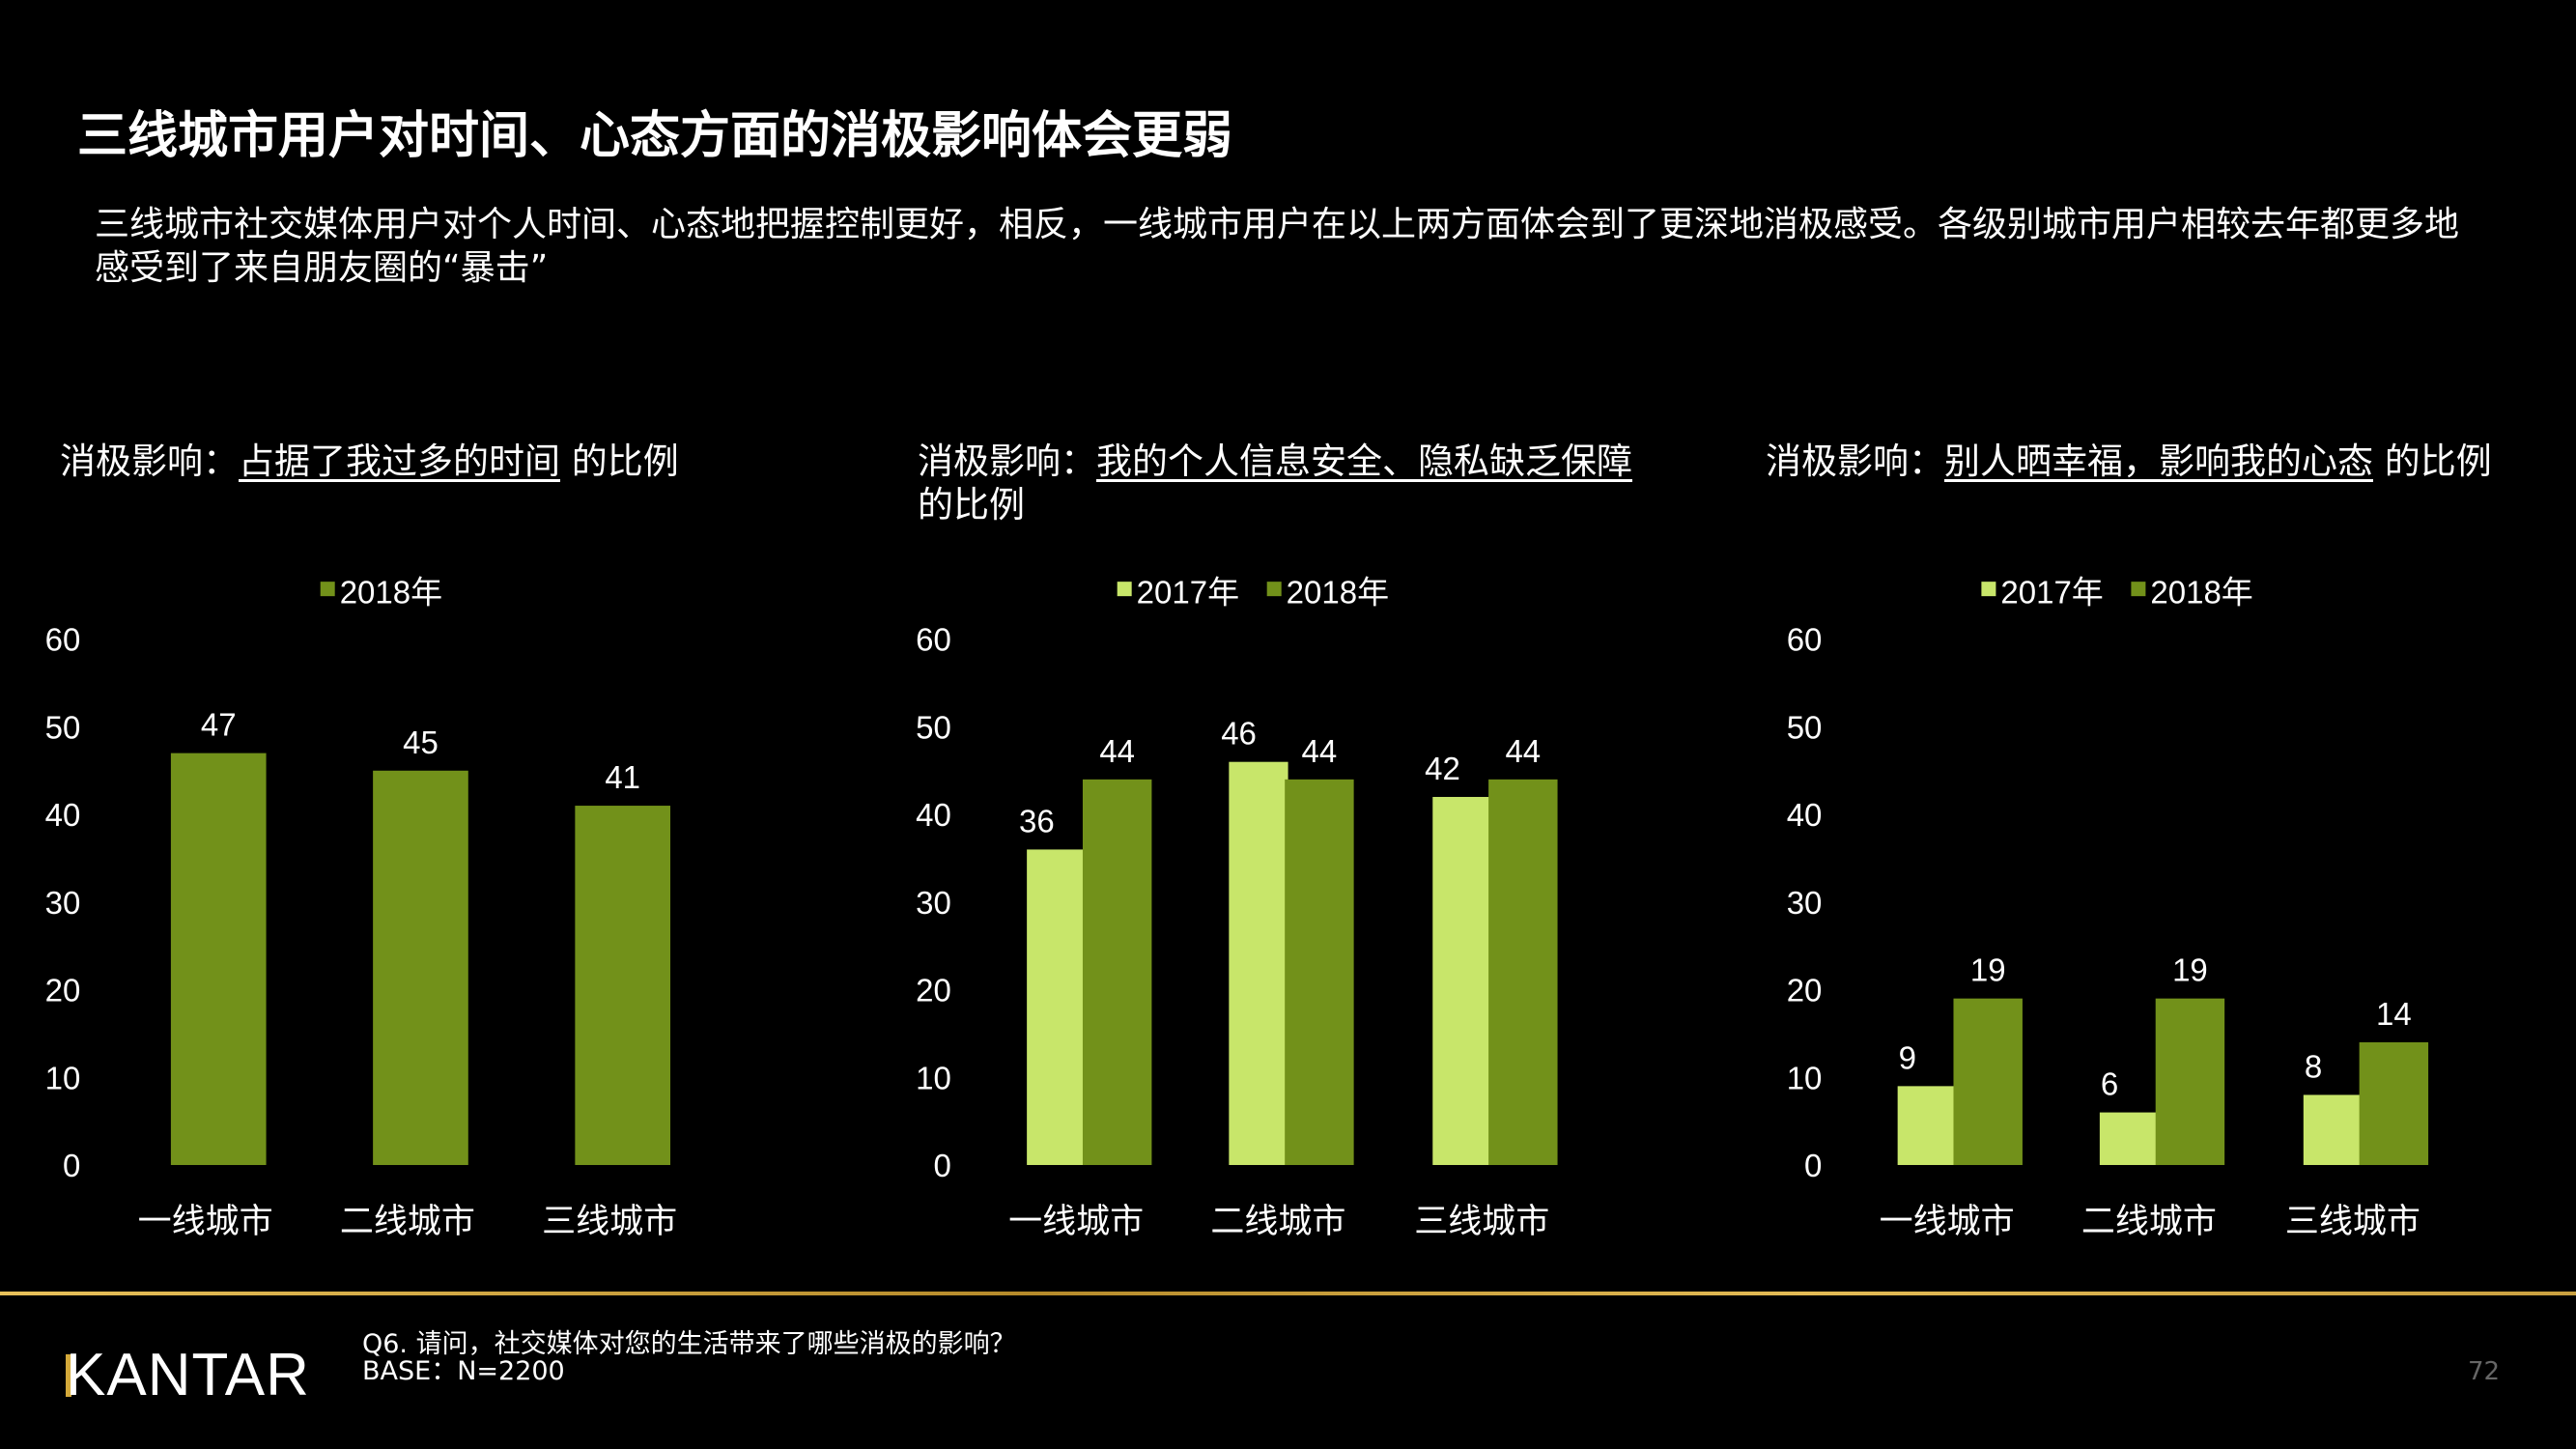 Image resolution: width=2576 pixels, height=1449 pixels. I want to click on chart-3-data-label: 14, so click(2394, 1014).